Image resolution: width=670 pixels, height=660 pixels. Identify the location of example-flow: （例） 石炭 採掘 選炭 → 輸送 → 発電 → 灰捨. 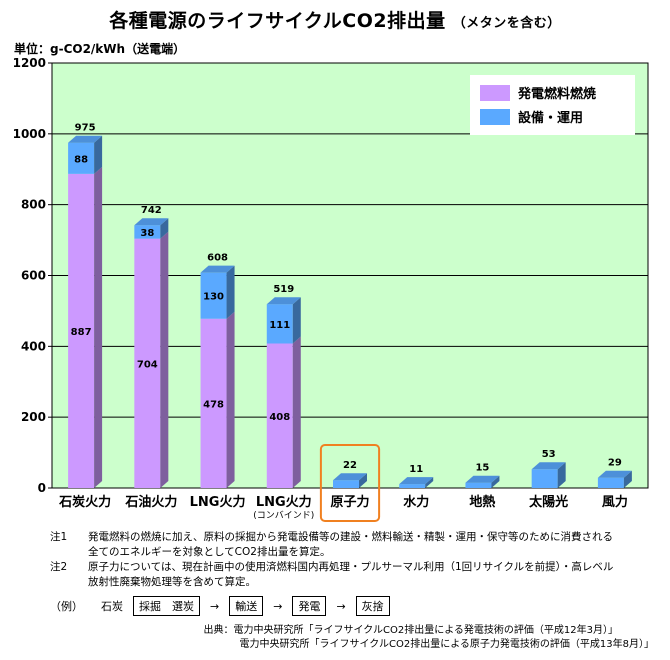
(222, 606).